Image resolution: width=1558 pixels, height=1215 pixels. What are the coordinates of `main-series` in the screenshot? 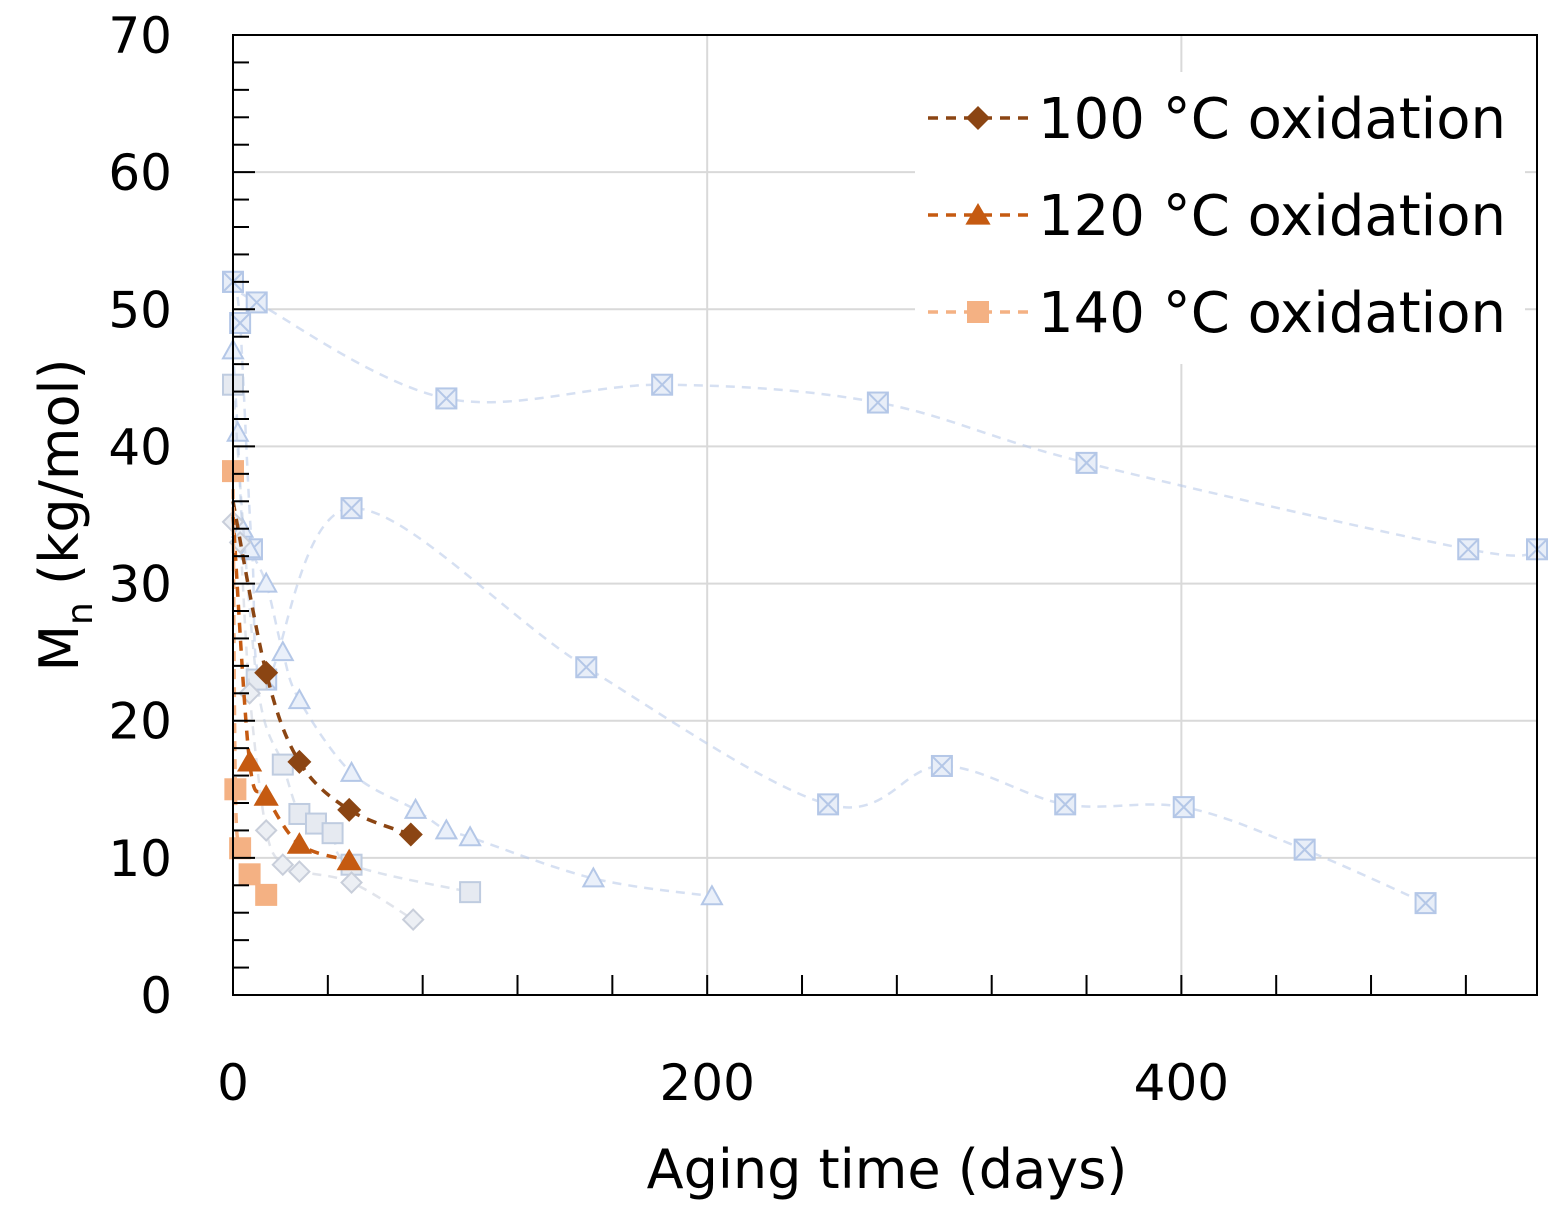 It's located at (322, 683).